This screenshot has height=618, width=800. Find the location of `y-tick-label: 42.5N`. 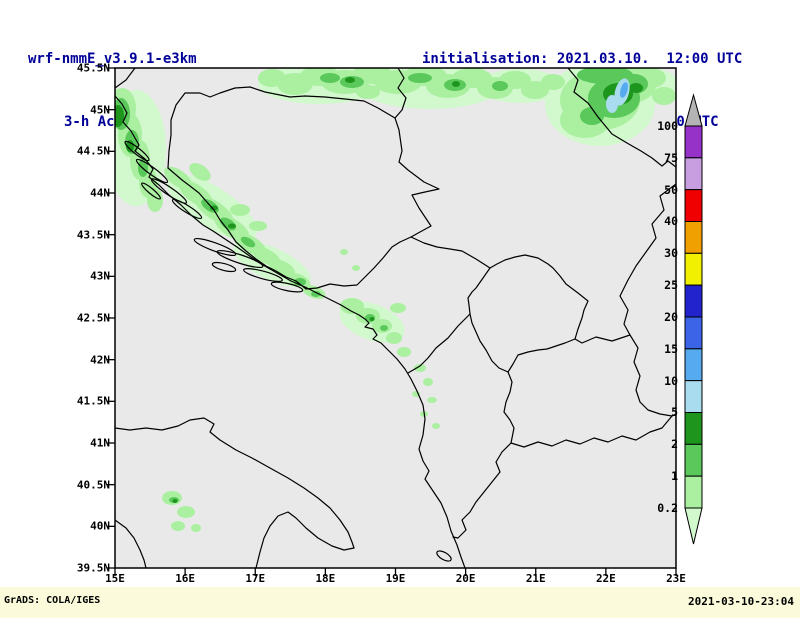

y-tick-label: 42.5N is located at coordinates (93, 318).